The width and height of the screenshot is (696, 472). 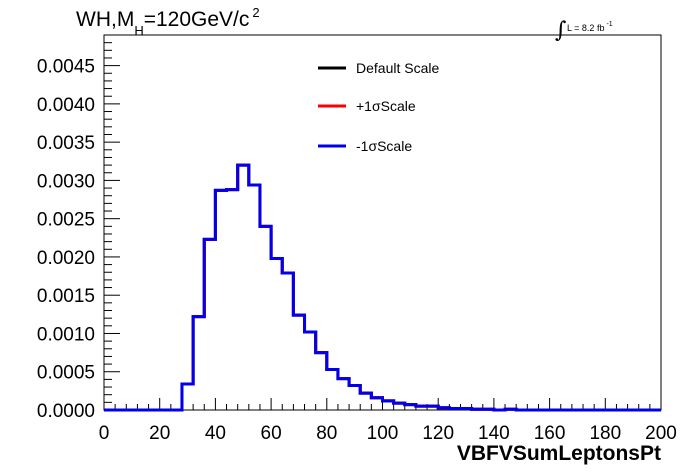 What do you see at coordinates (159, 433) in the screenshot?
I see `x-tick-label: 20` at bounding box center [159, 433].